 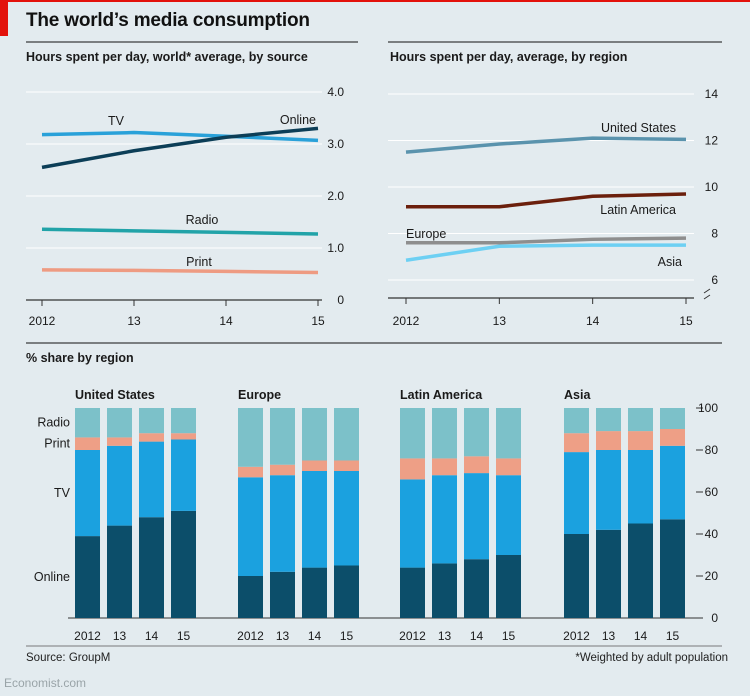 What do you see at coordinates (712, 534) in the screenshot?
I see `chart3-ytick: 40` at bounding box center [712, 534].